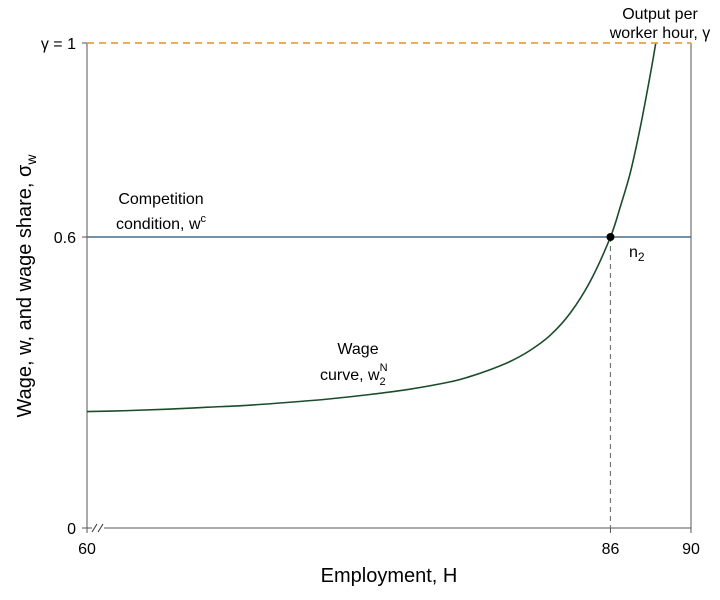 Image resolution: width=720 pixels, height=600 pixels. What do you see at coordinates (660, 14) in the screenshot?
I see `output-label-line1: Output per` at bounding box center [660, 14].